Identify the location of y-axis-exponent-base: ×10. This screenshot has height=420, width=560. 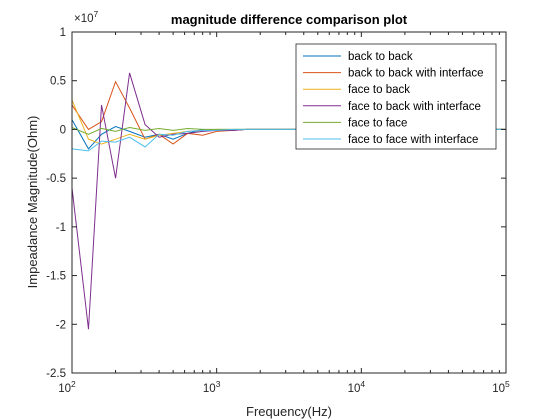
(84, 19).